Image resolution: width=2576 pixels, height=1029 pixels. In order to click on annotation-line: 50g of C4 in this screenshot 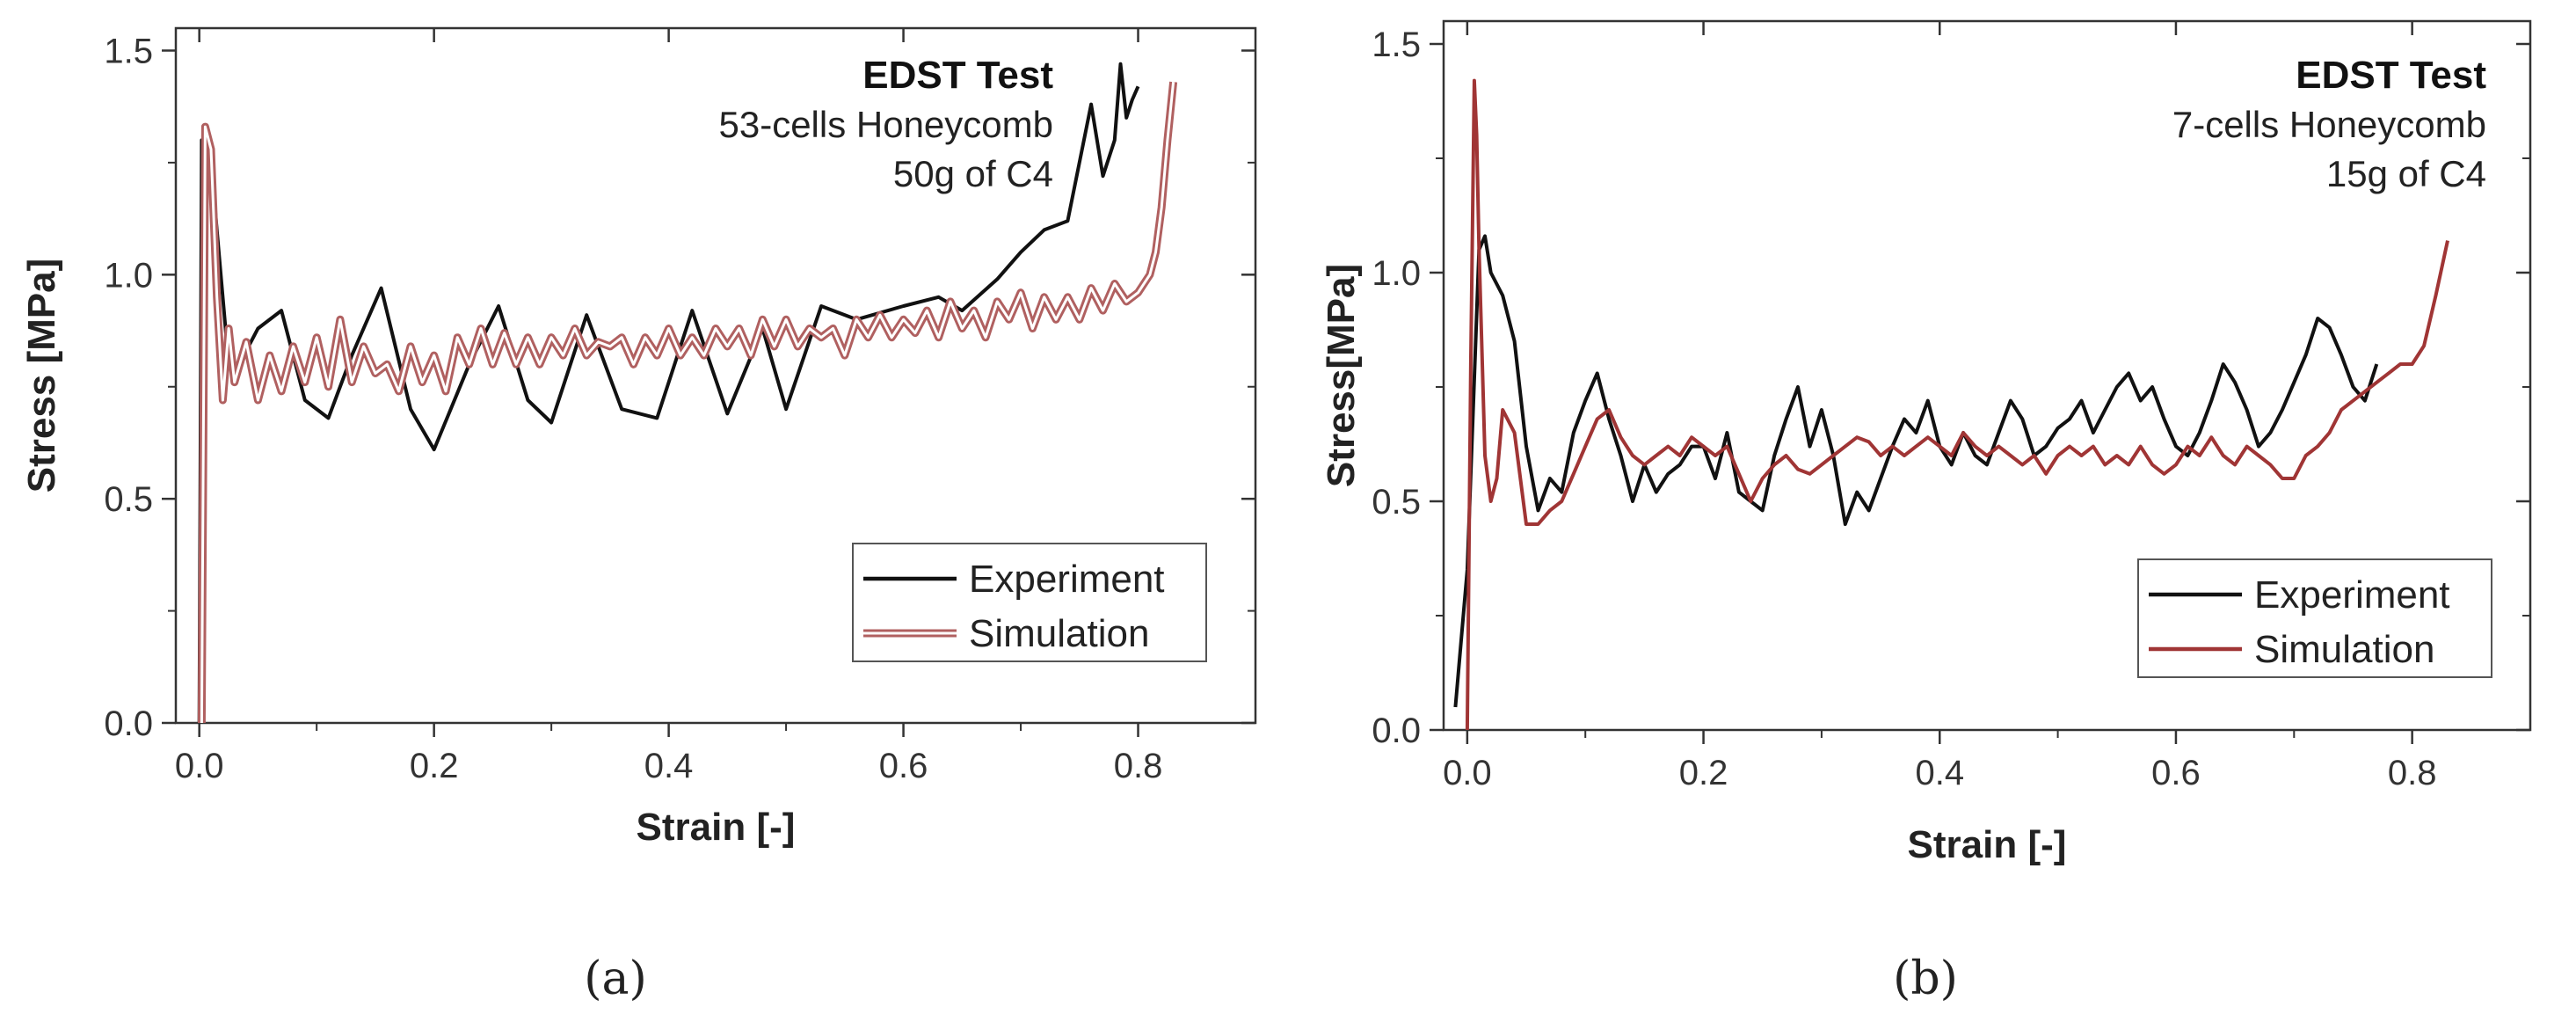, I will do `click(973, 173)`.